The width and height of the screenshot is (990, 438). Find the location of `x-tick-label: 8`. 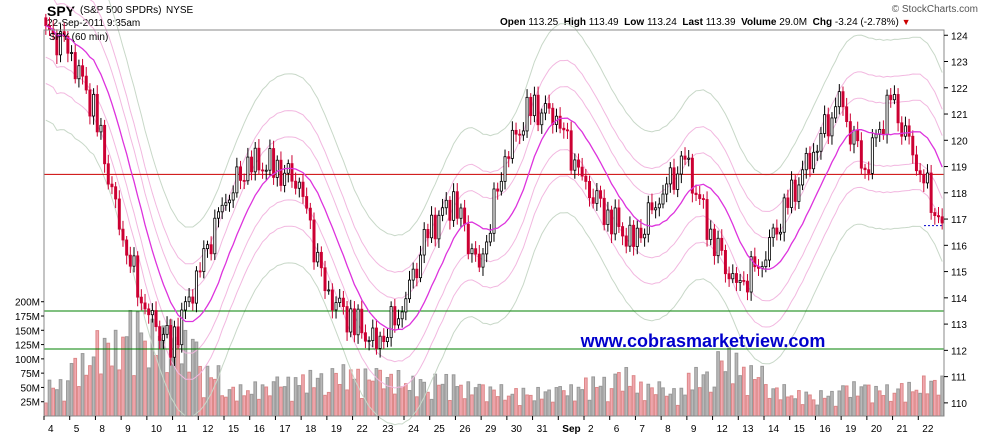

x-tick-label: 8 is located at coordinates (668, 429).